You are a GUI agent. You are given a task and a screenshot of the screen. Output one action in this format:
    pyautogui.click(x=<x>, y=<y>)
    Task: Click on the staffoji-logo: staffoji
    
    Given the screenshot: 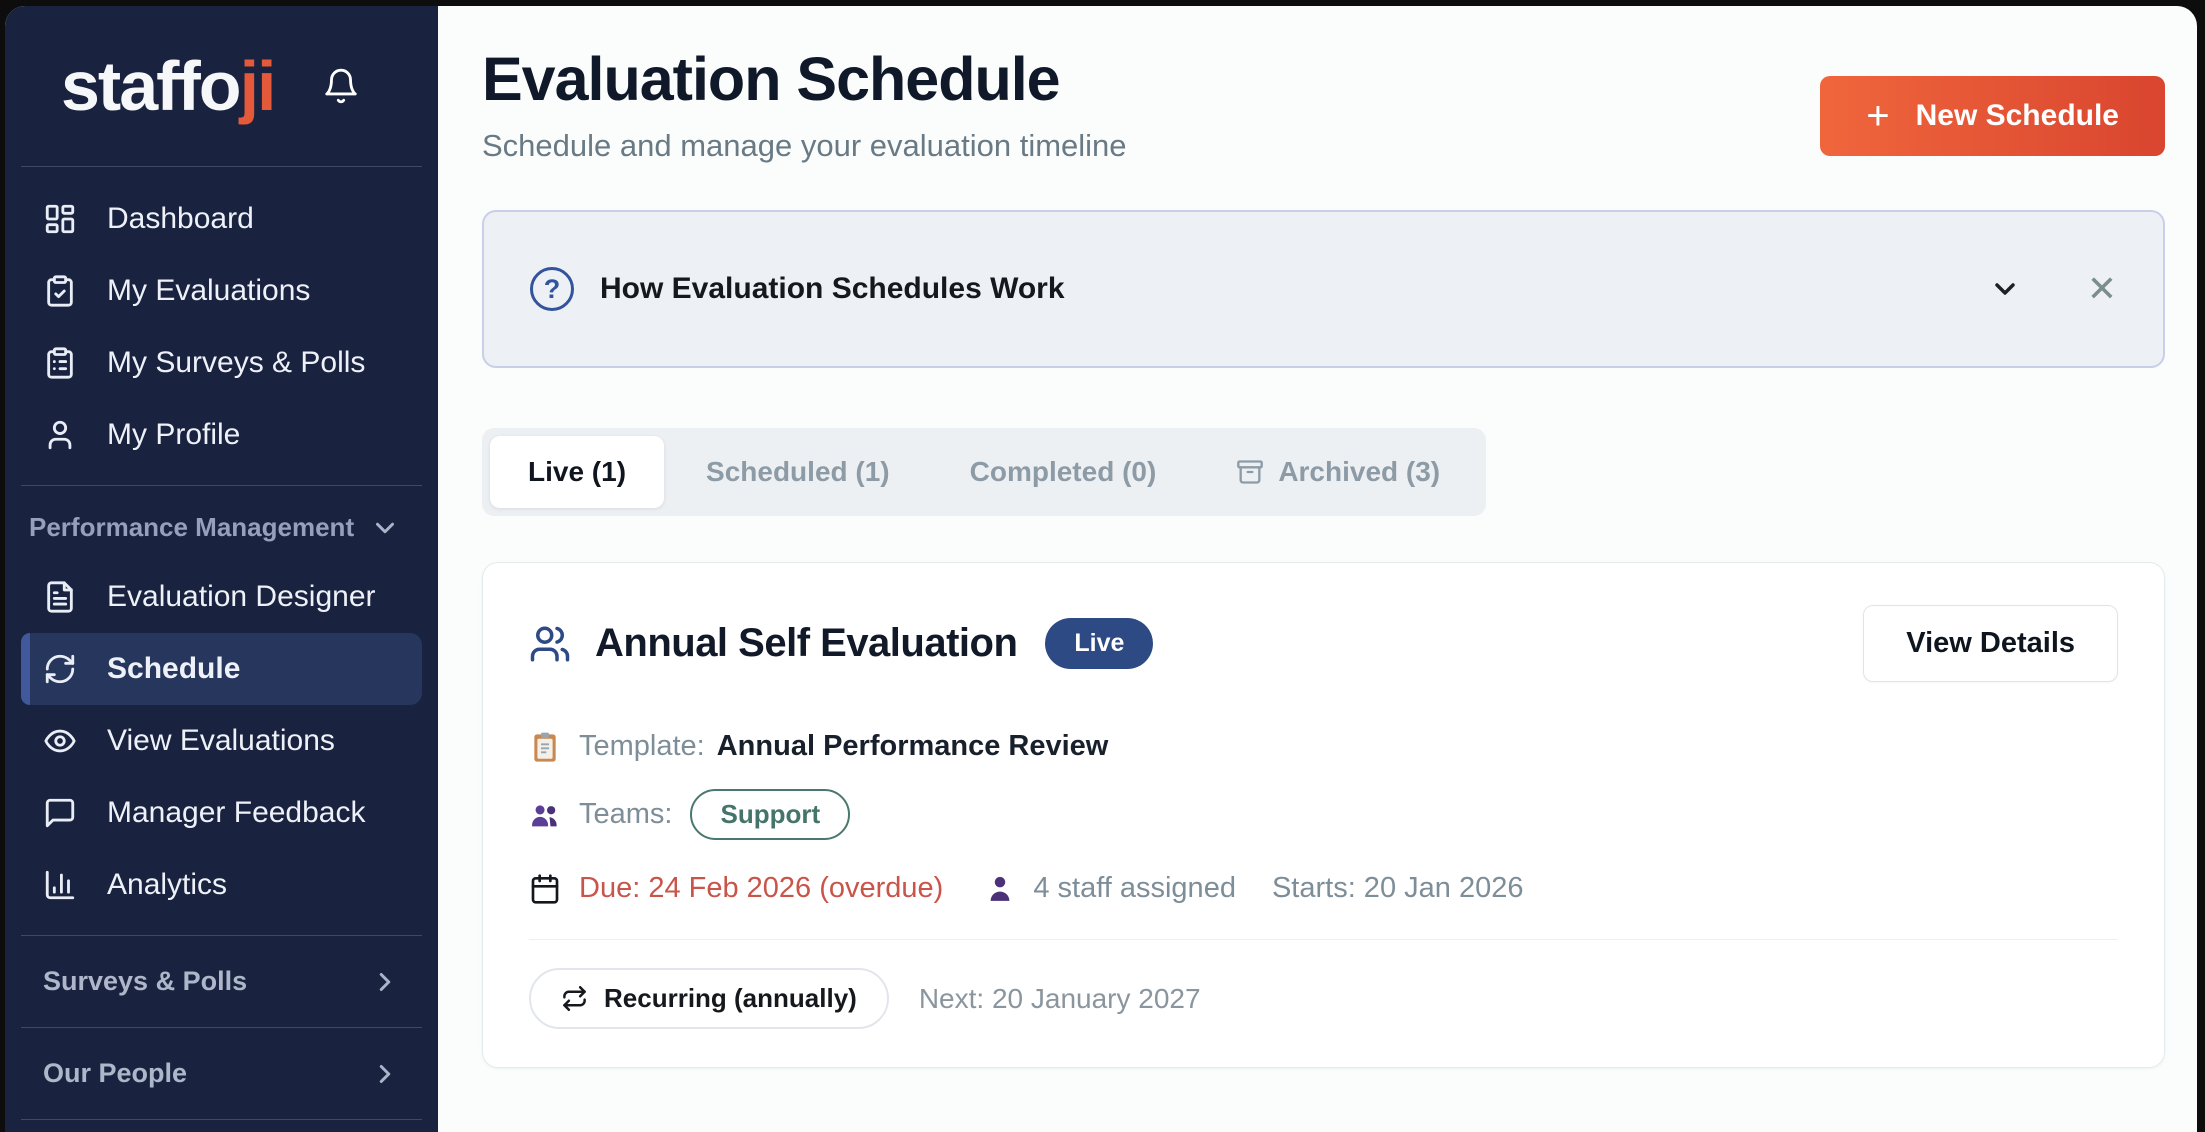 What is the action you would take?
    pyautogui.click(x=169, y=86)
    